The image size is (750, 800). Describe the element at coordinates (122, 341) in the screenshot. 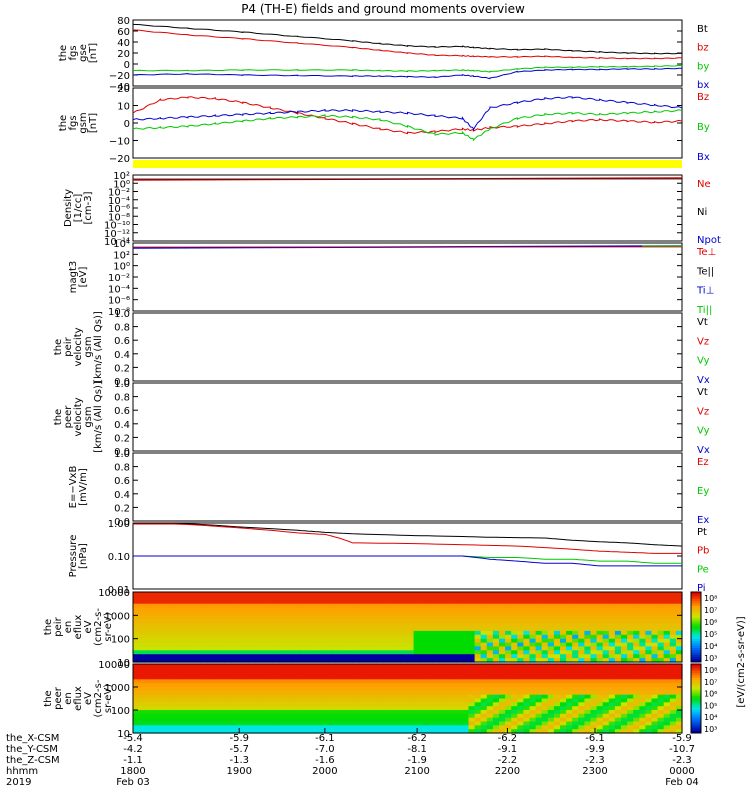

I see `y-tick-label: 0.6` at that location.